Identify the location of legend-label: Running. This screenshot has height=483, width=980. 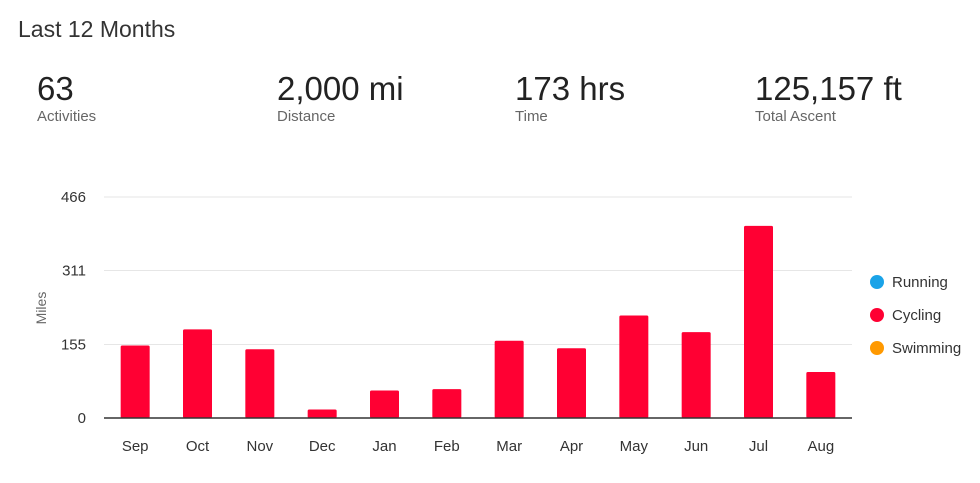
(920, 282).